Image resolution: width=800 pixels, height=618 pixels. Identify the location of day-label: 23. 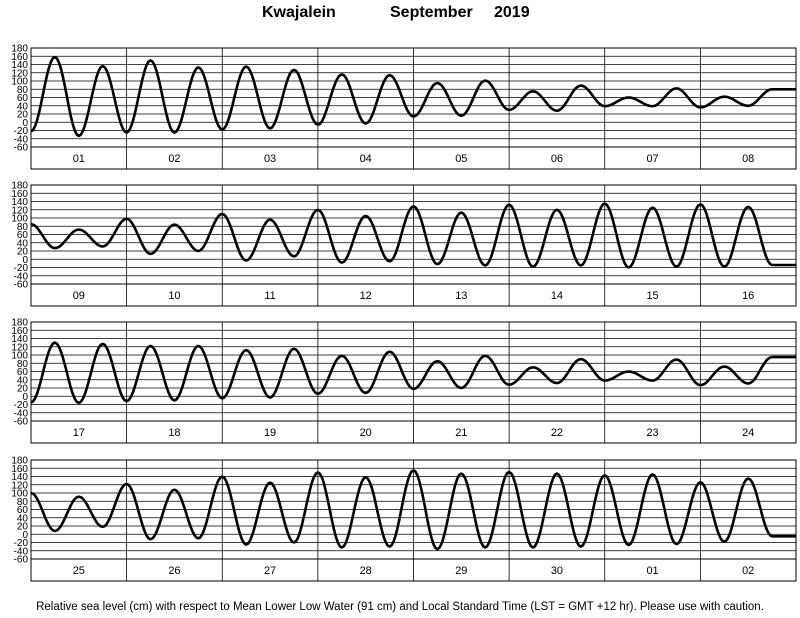
(652, 433).